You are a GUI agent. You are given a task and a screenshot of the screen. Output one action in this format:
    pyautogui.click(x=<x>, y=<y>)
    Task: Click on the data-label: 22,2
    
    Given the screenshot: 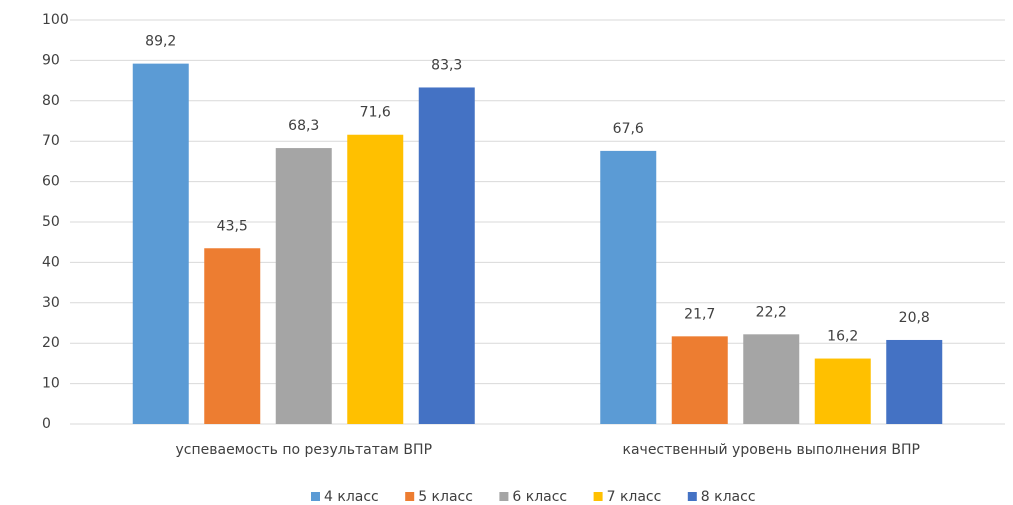 What is the action you would take?
    pyautogui.click(x=771, y=312)
    